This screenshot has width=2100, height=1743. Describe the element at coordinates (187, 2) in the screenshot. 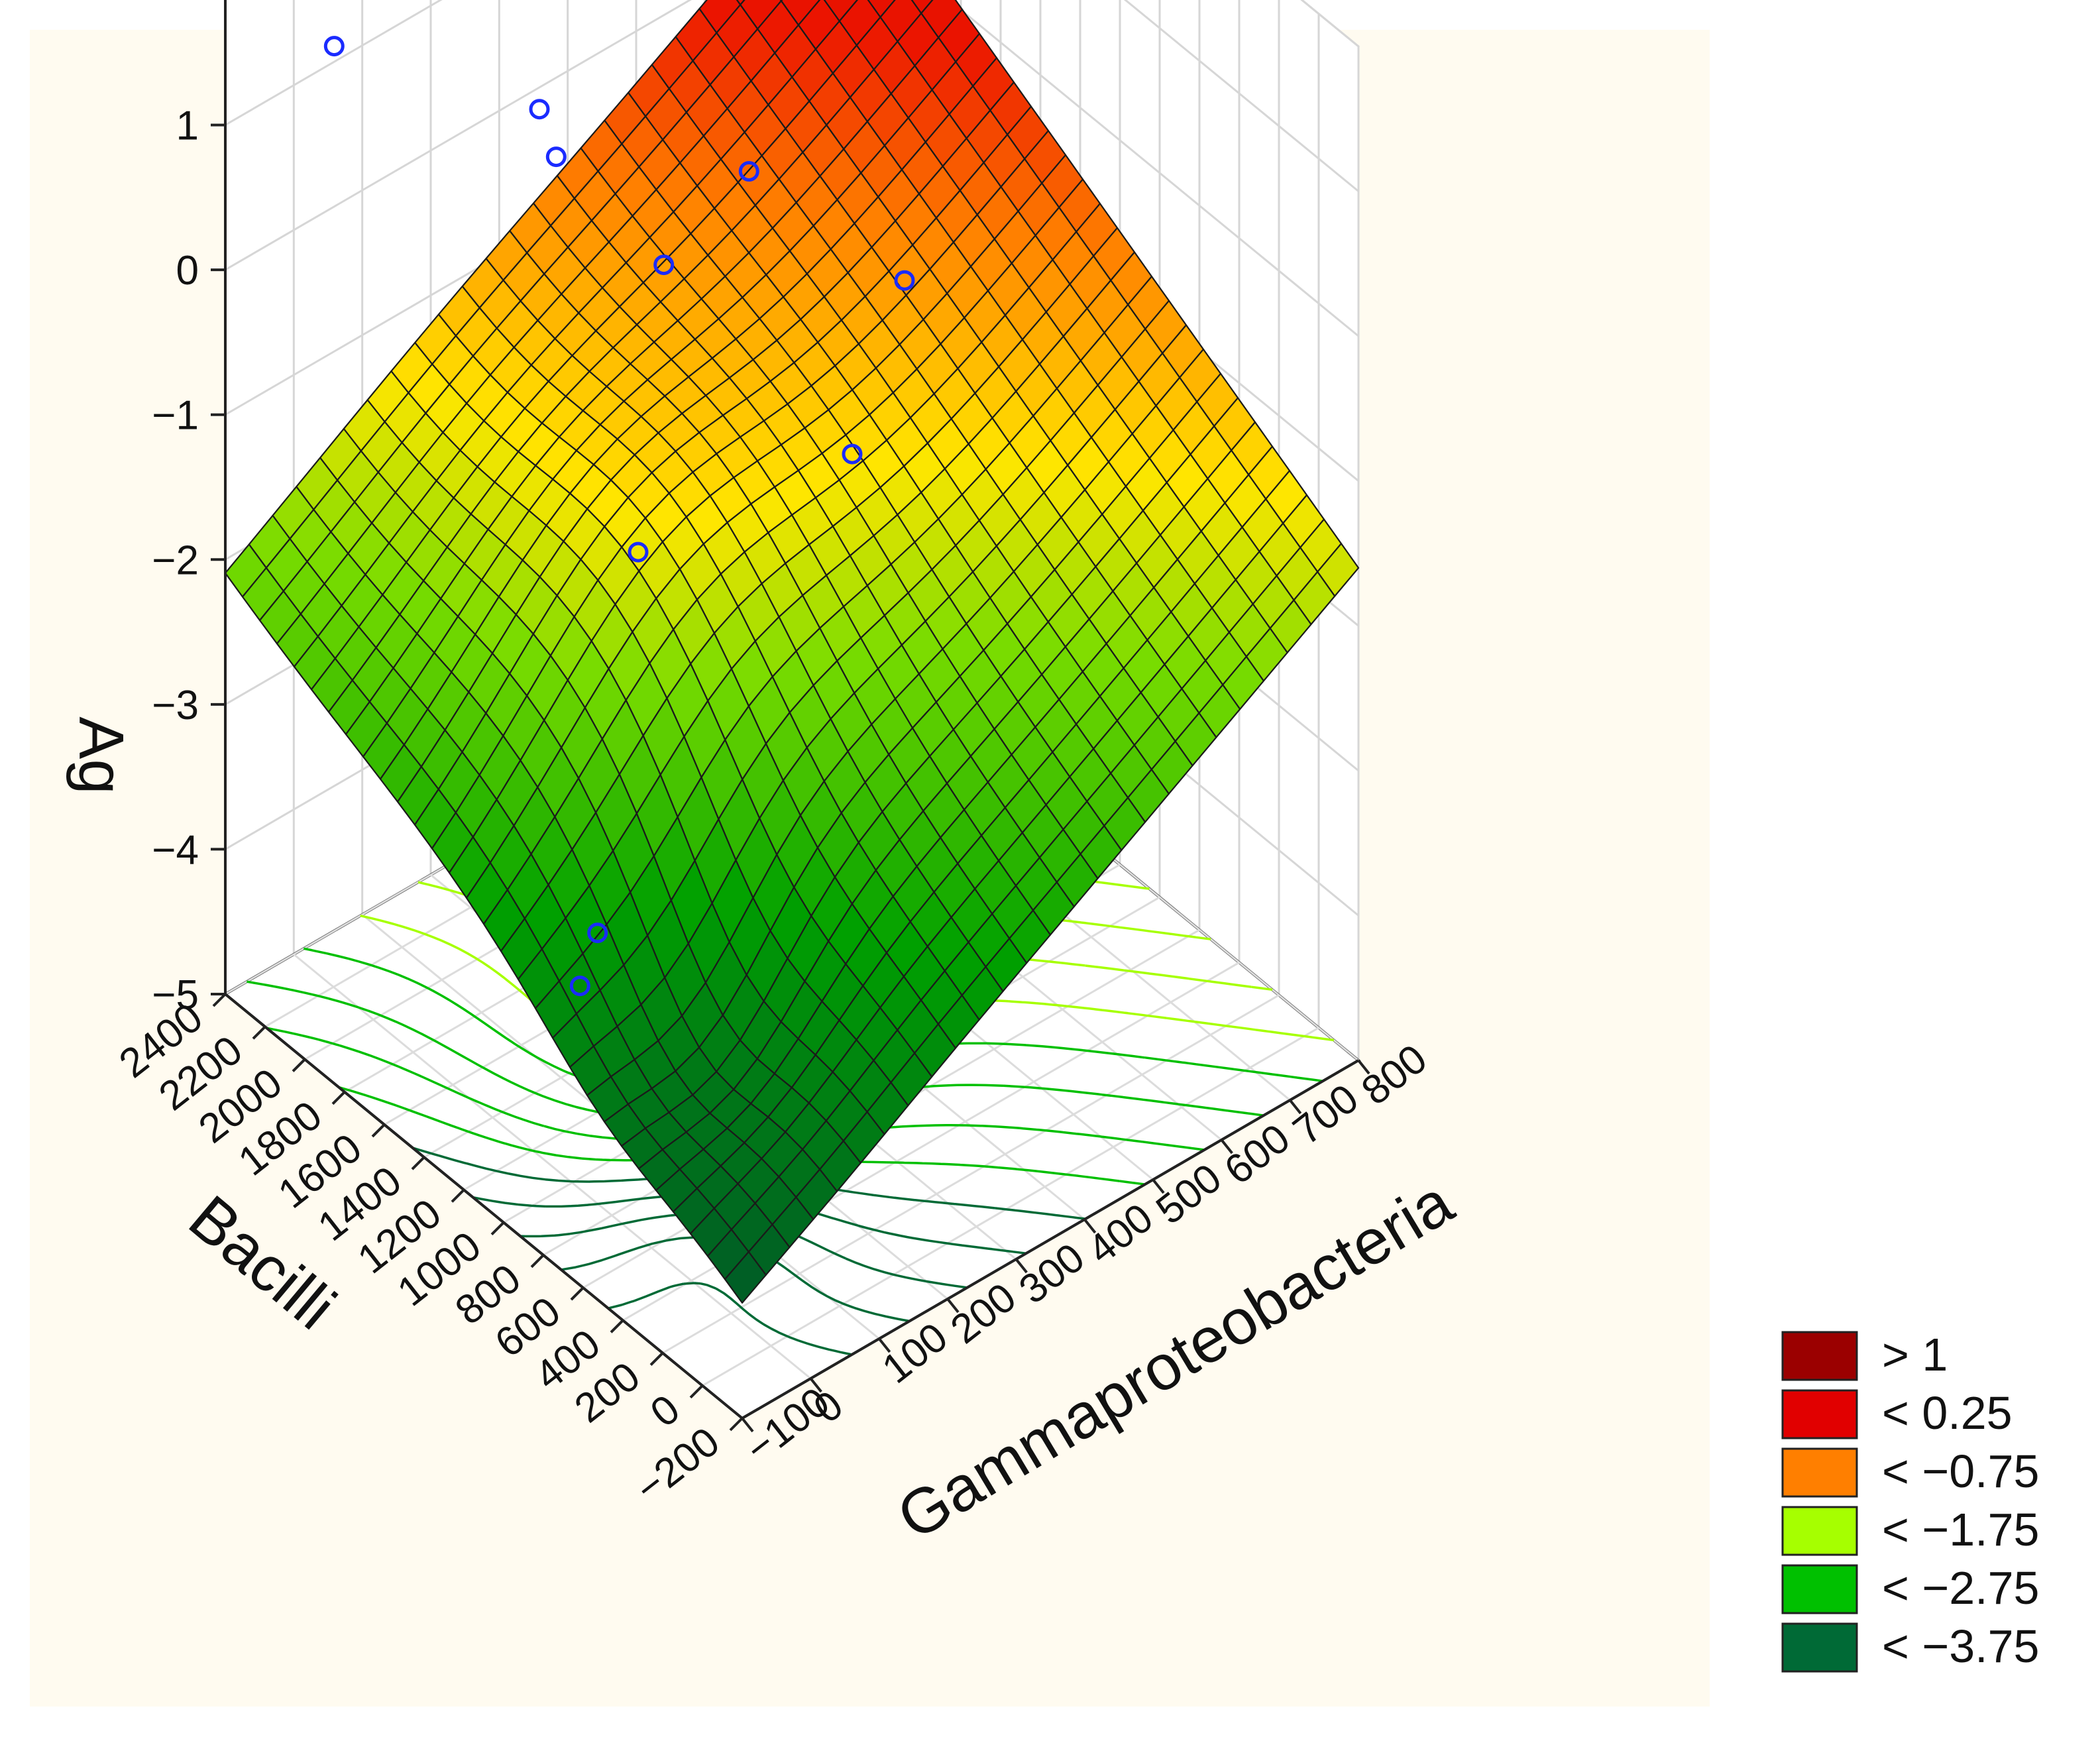

I see `z-tick-label: 2` at that location.